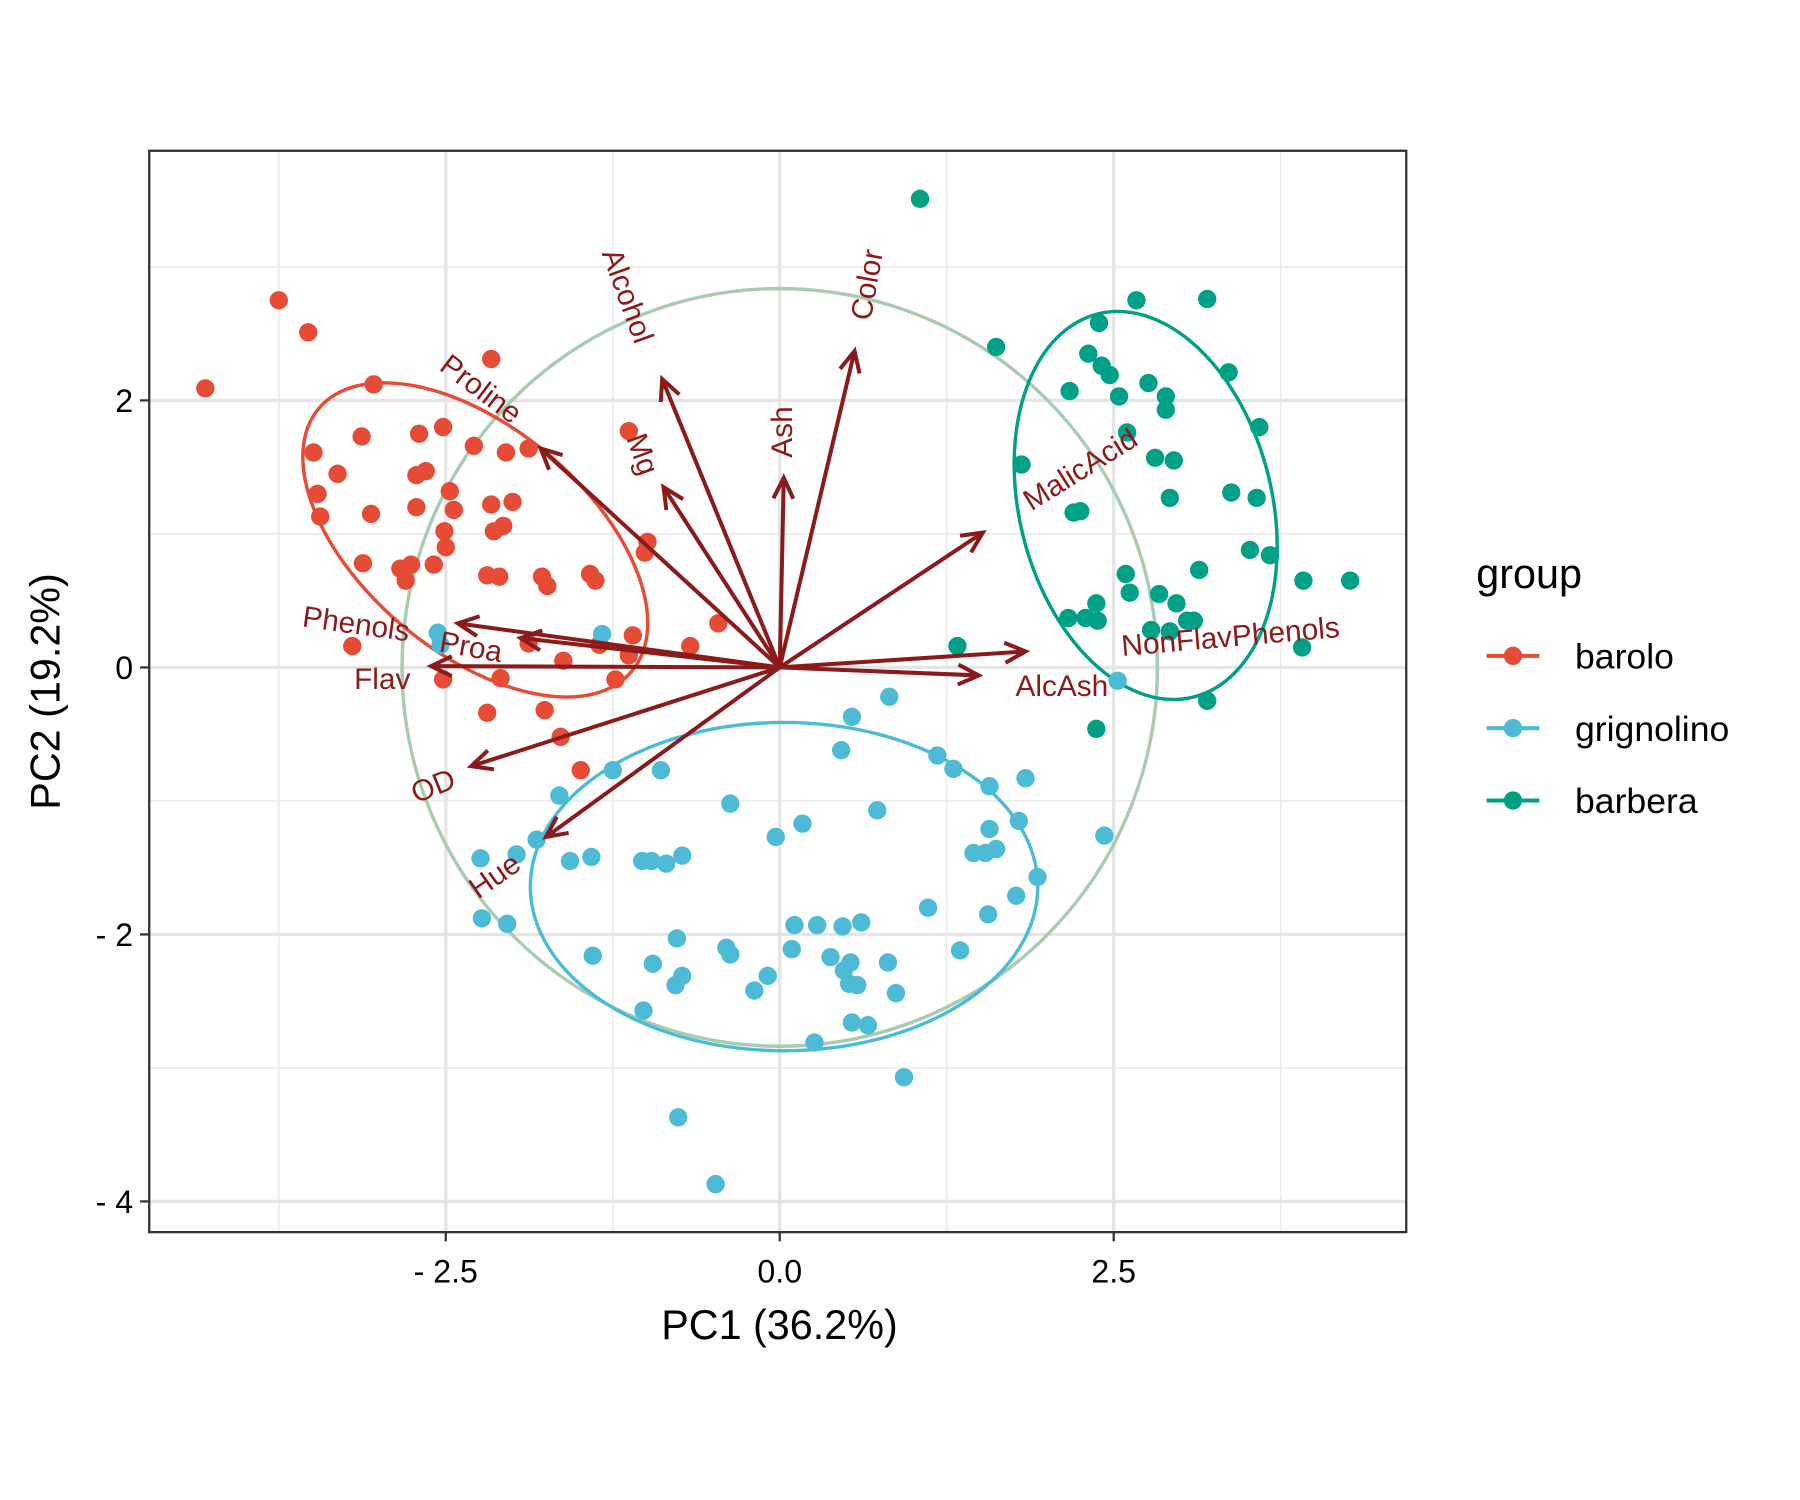 The height and width of the screenshot is (1500, 1800). I want to click on y-tick-label: - 2, so click(115, 935).